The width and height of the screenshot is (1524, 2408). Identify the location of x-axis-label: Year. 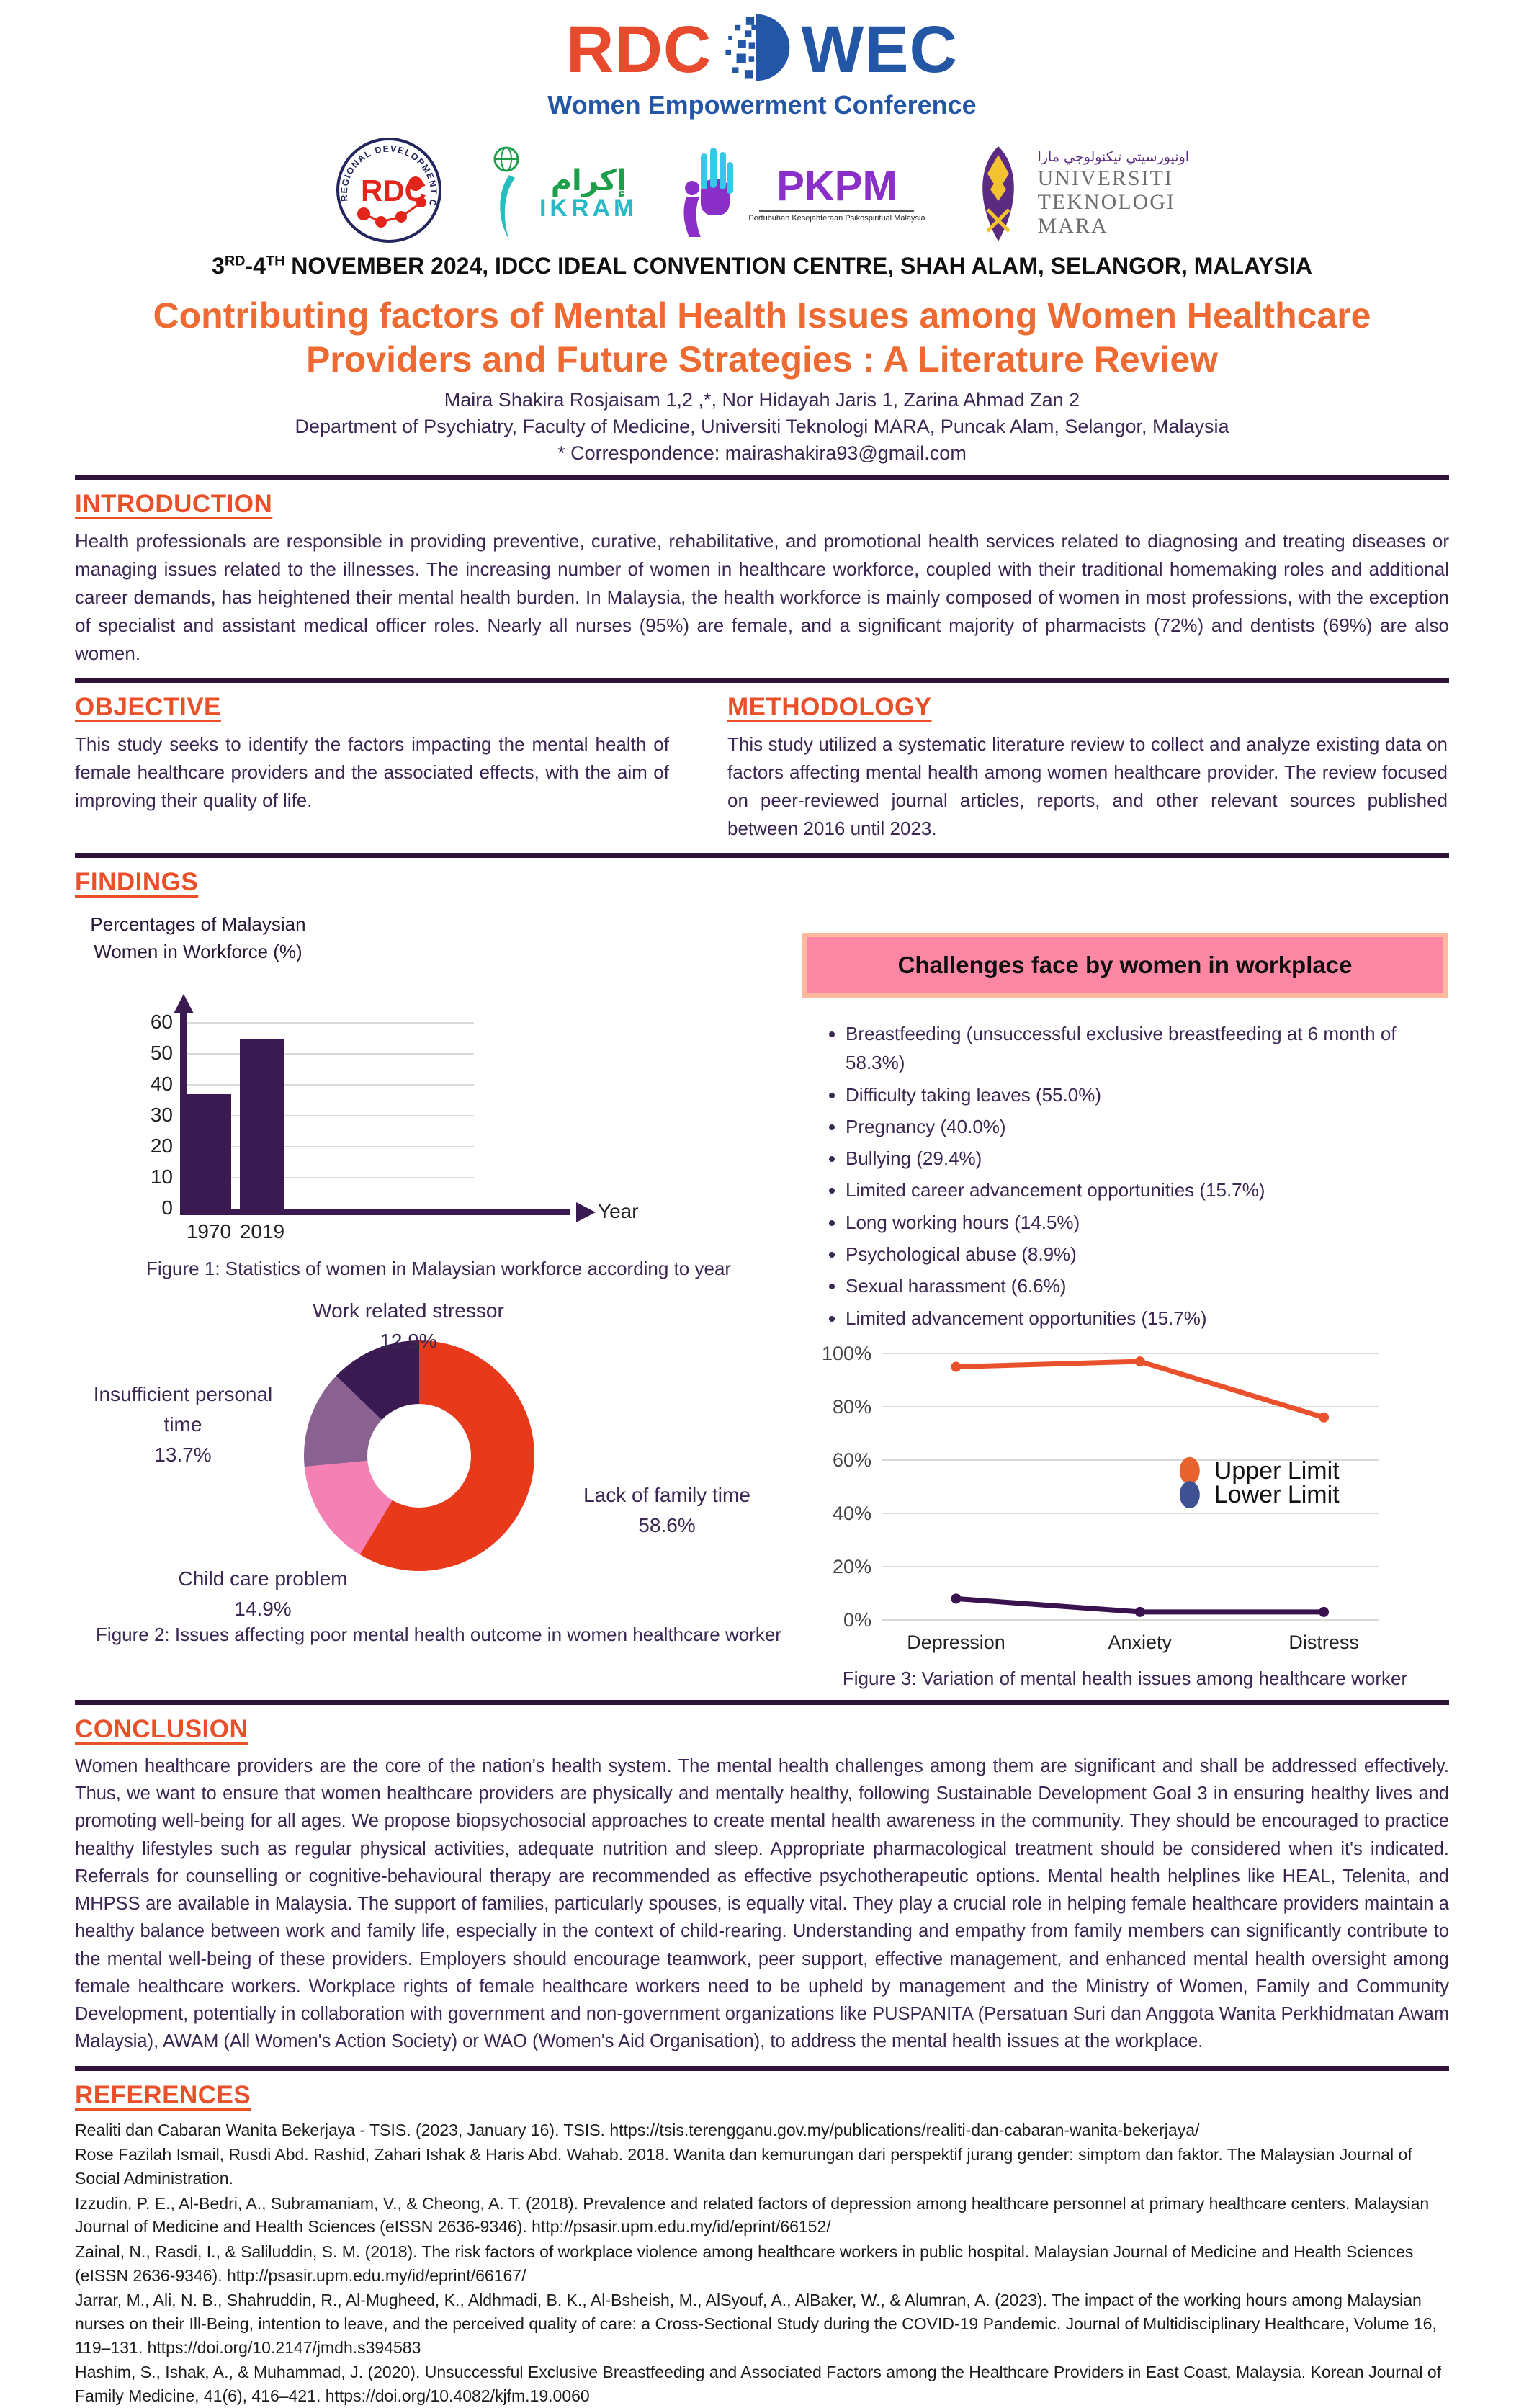
(618, 1212).